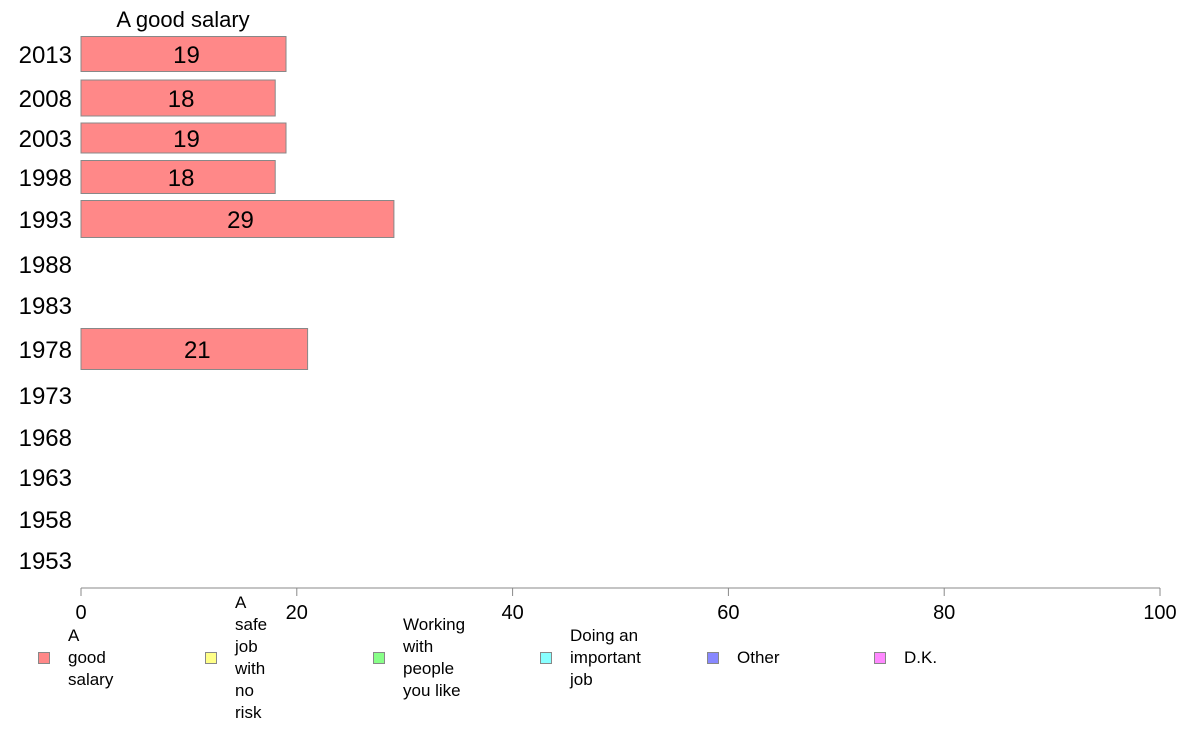  I want to click on legend-item-4: Other, so click(743, 658).